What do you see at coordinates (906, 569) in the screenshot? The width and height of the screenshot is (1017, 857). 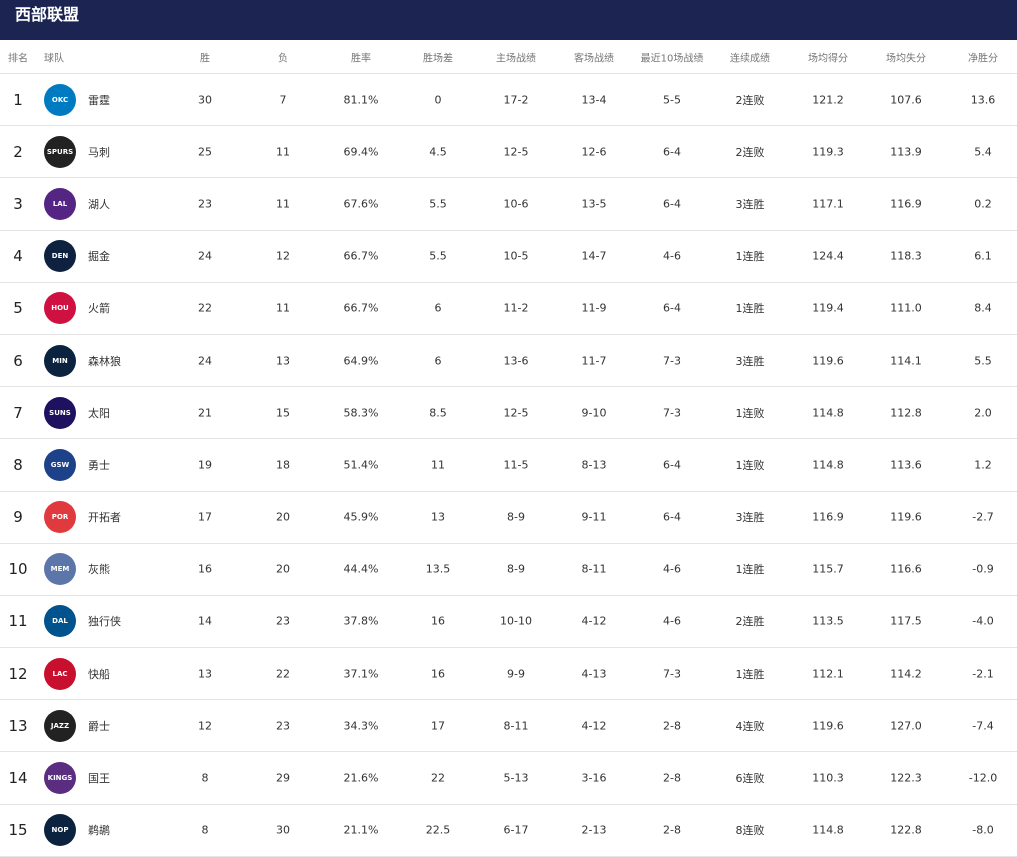 I see `opp-ppg: 116.6` at bounding box center [906, 569].